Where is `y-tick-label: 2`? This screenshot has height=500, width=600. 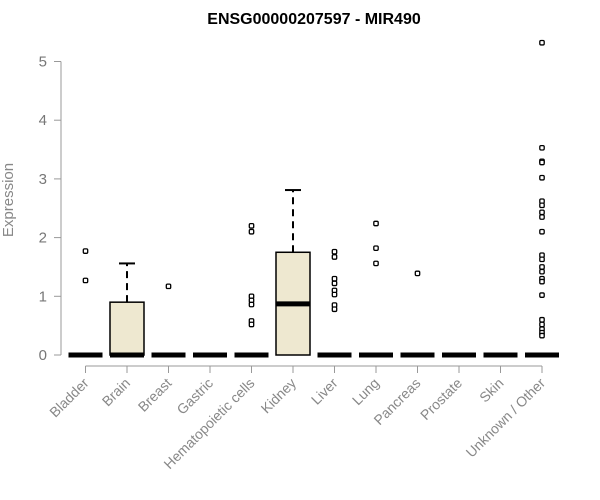 y-tick-label: 2 is located at coordinates (43, 238).